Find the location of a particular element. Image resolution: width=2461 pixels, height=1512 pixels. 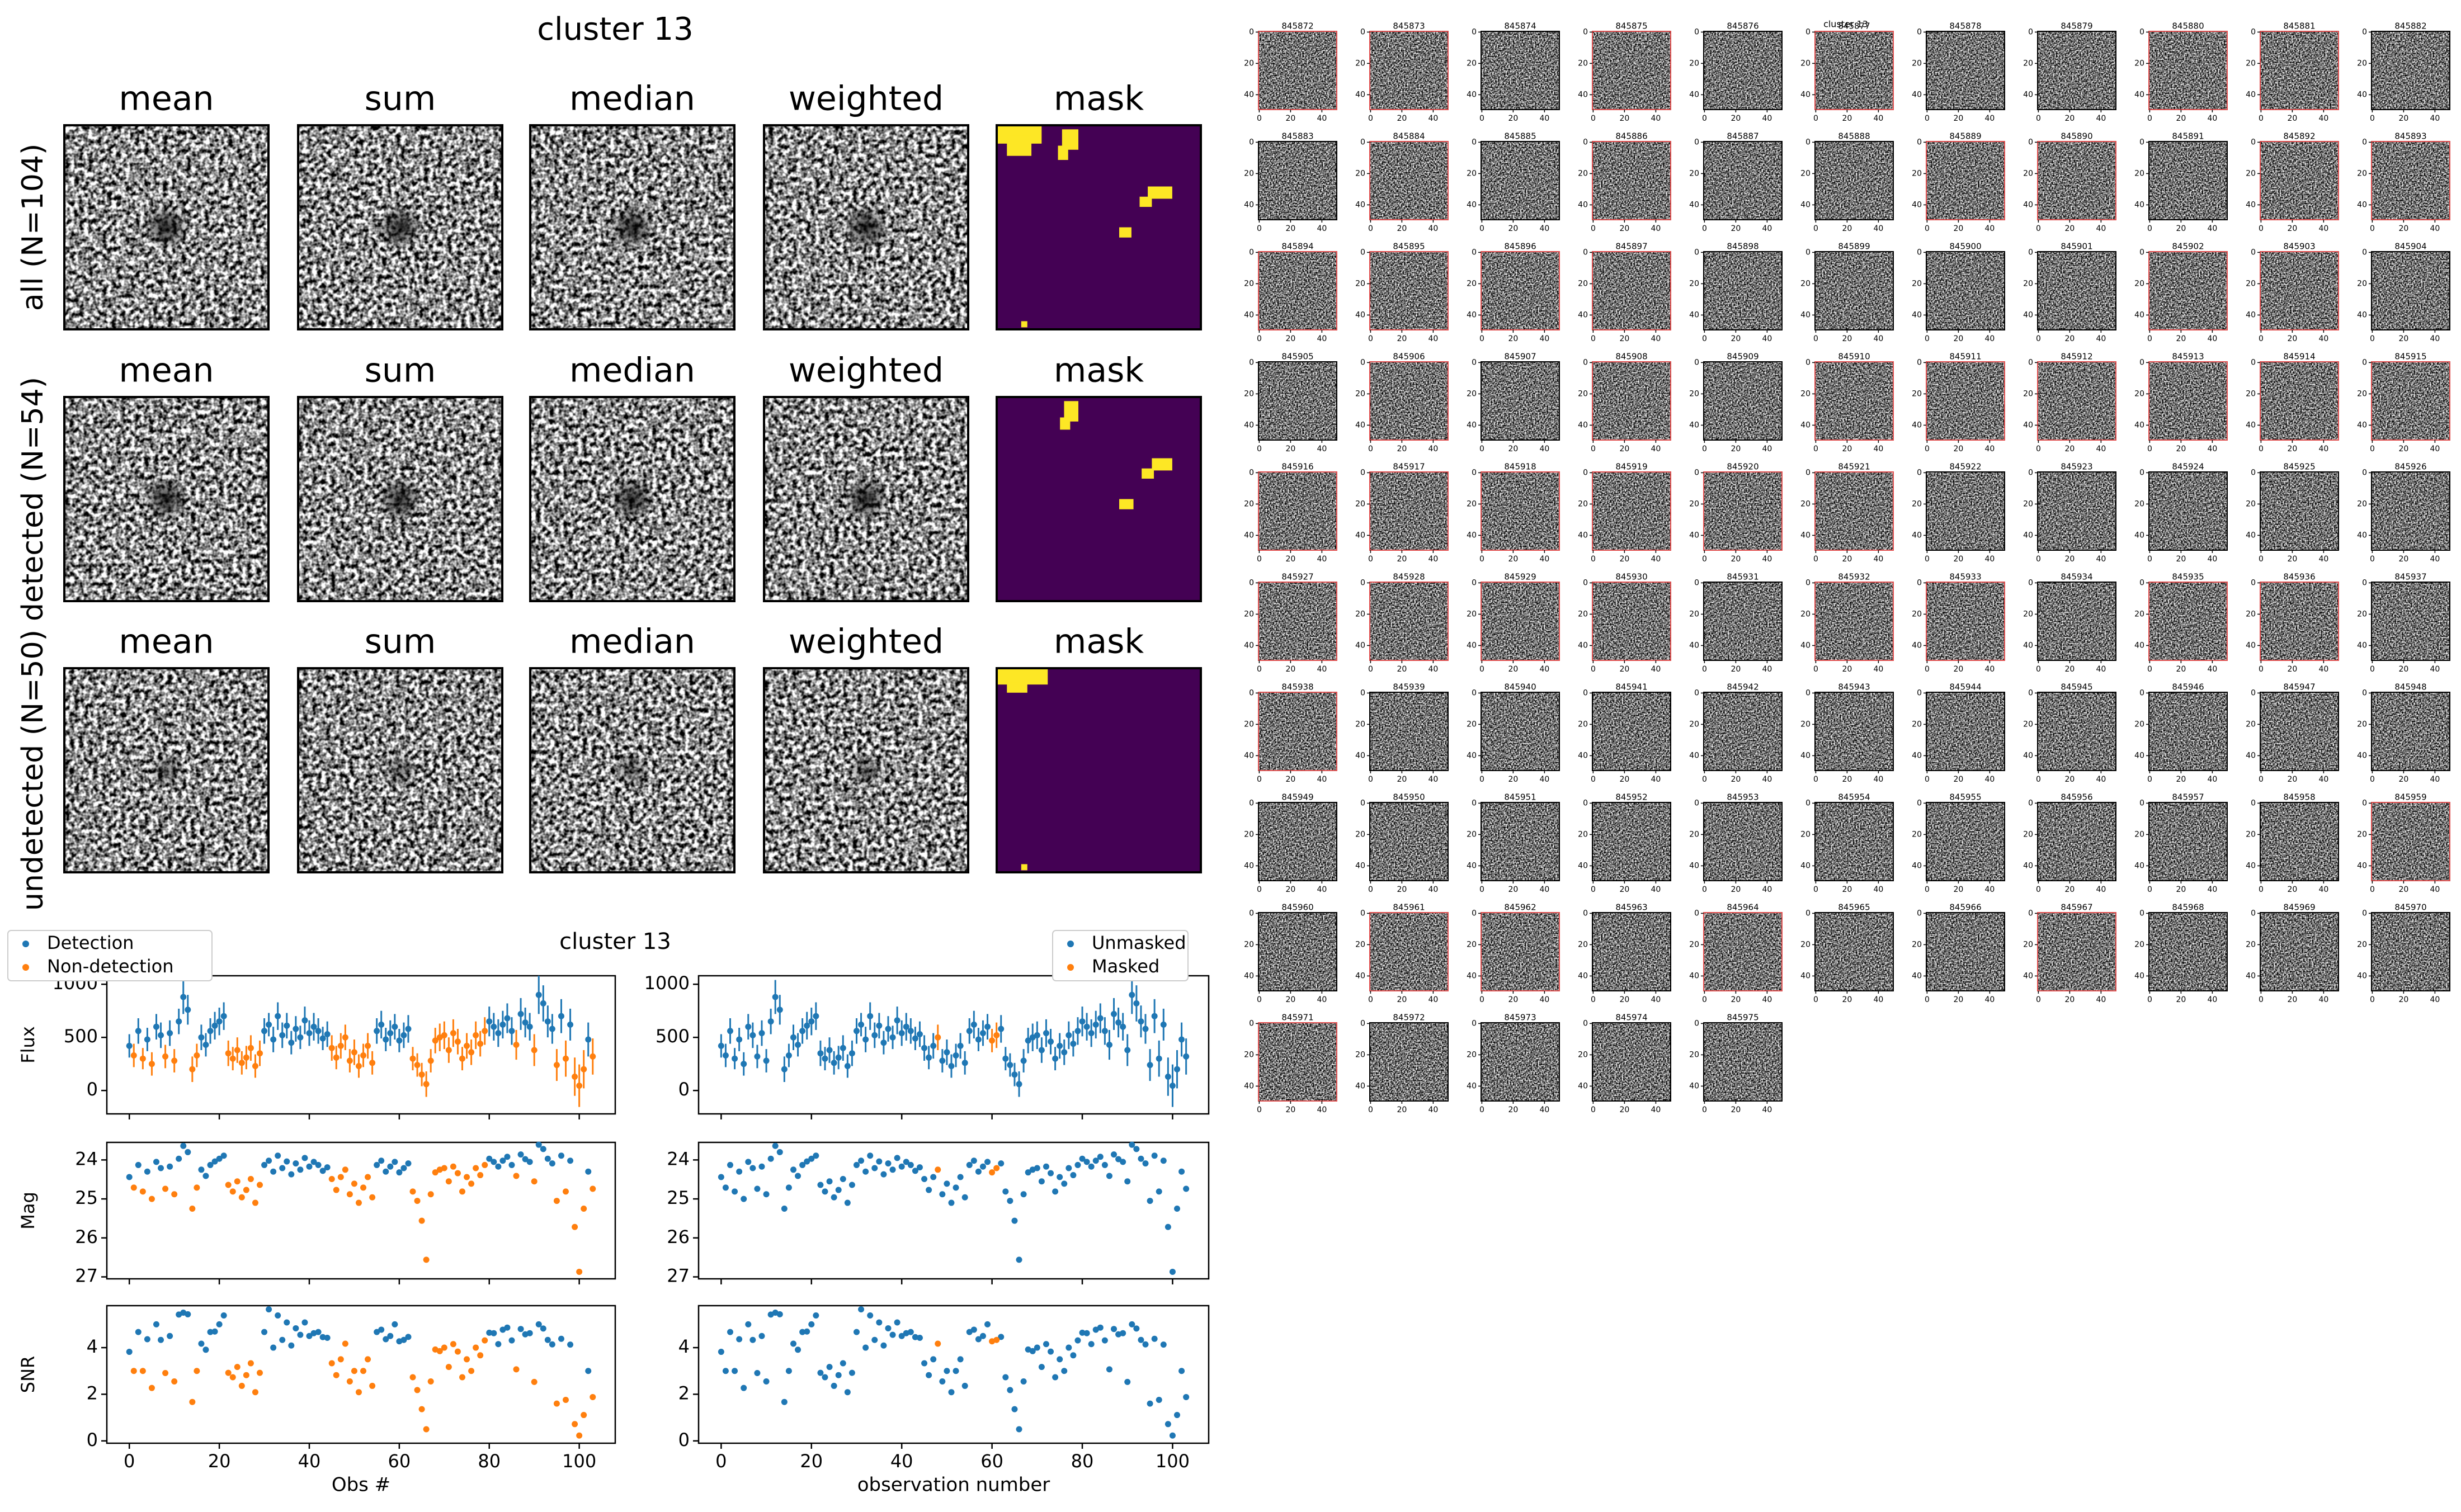

thumbnail-id: 845962 is located at coordinates (1520, 908).